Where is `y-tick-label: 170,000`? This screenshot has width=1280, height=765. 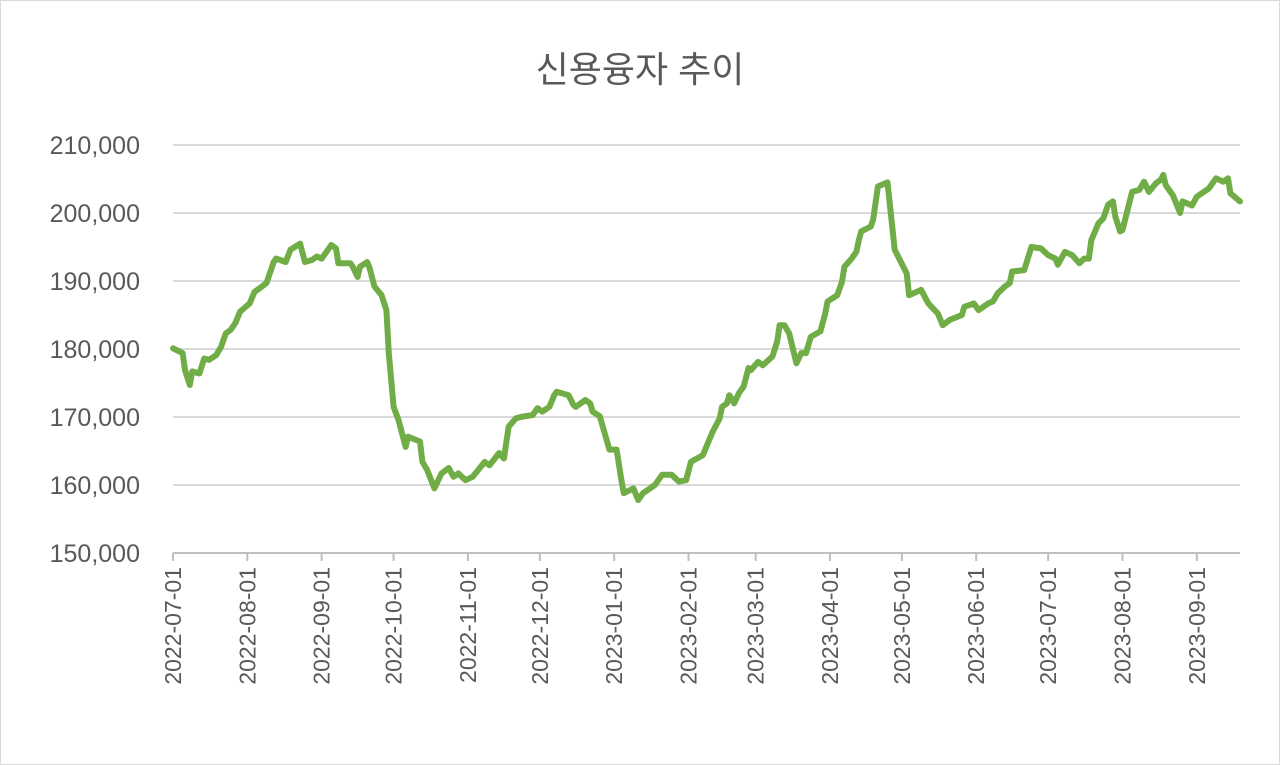
y-tick-label: 170,000 is located at coordinates (95, 418).